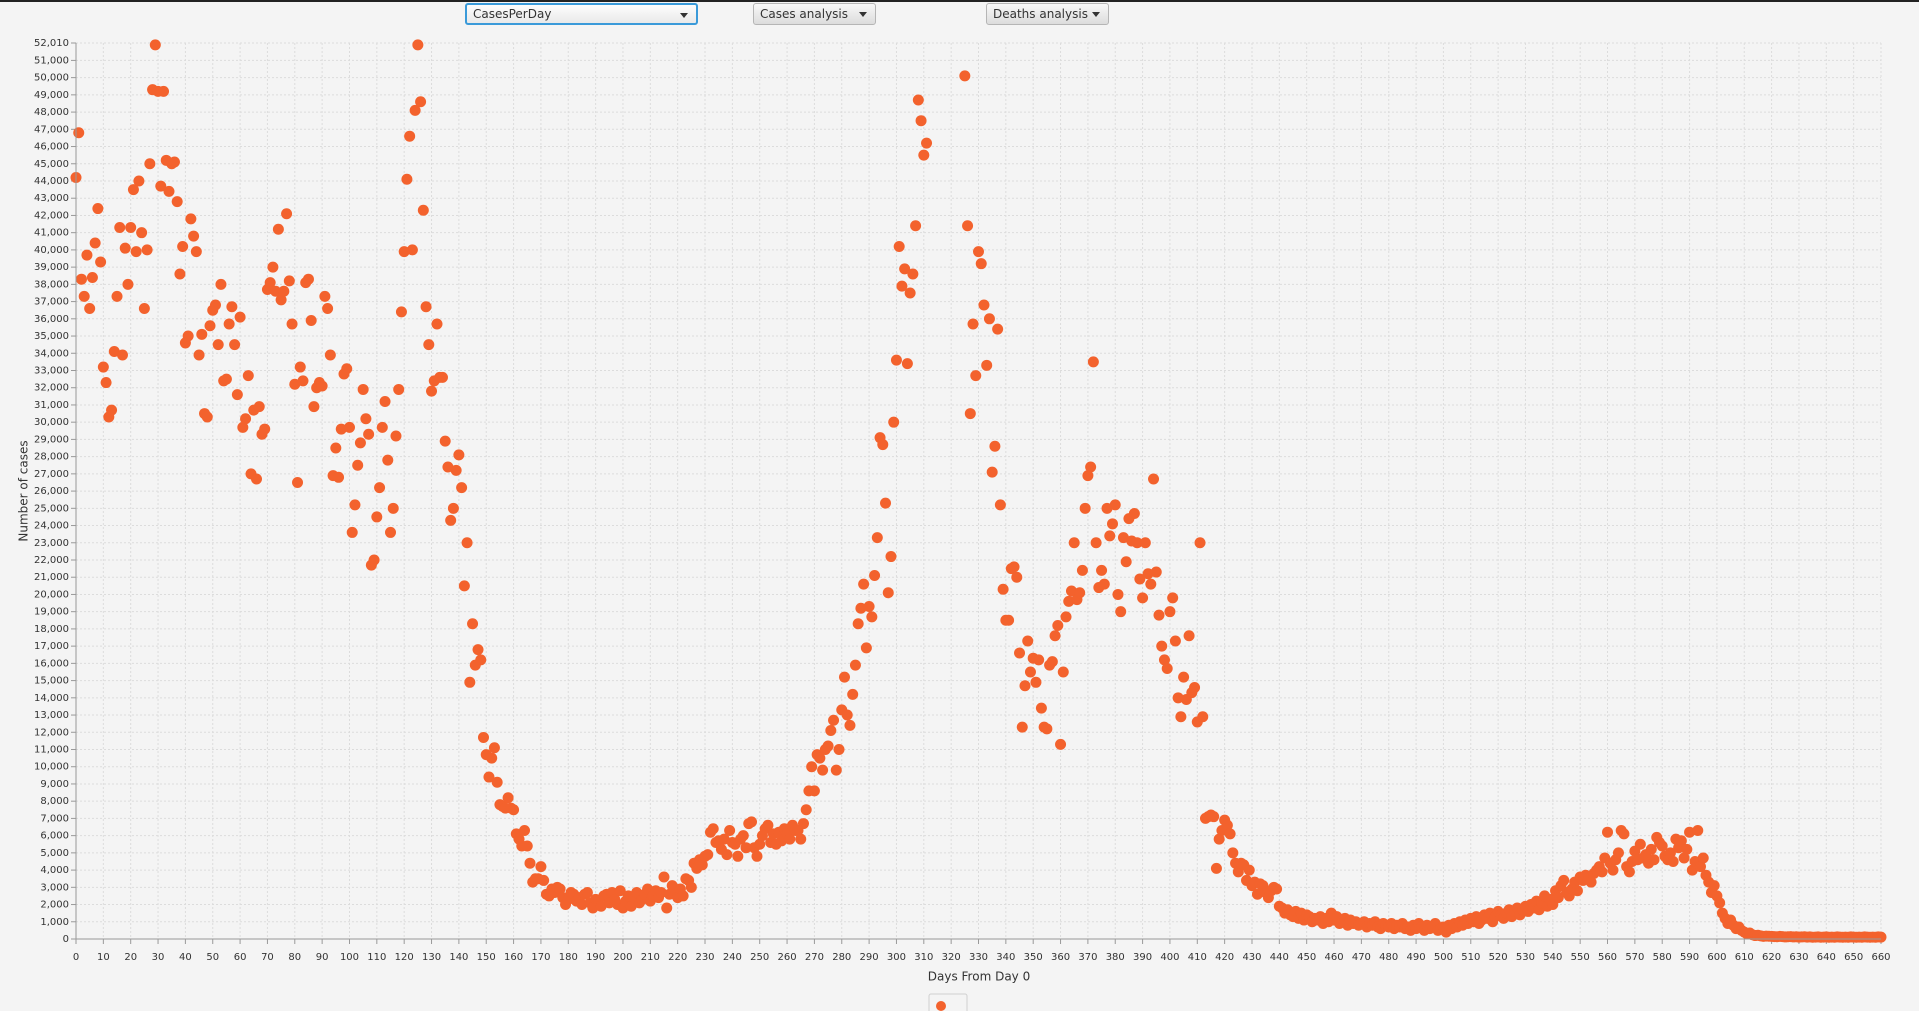 The image size is (1919, 1011). Describe the element at coordinates (185, 957) in the screenshot. I see `x-tick-label: 40` at that location.